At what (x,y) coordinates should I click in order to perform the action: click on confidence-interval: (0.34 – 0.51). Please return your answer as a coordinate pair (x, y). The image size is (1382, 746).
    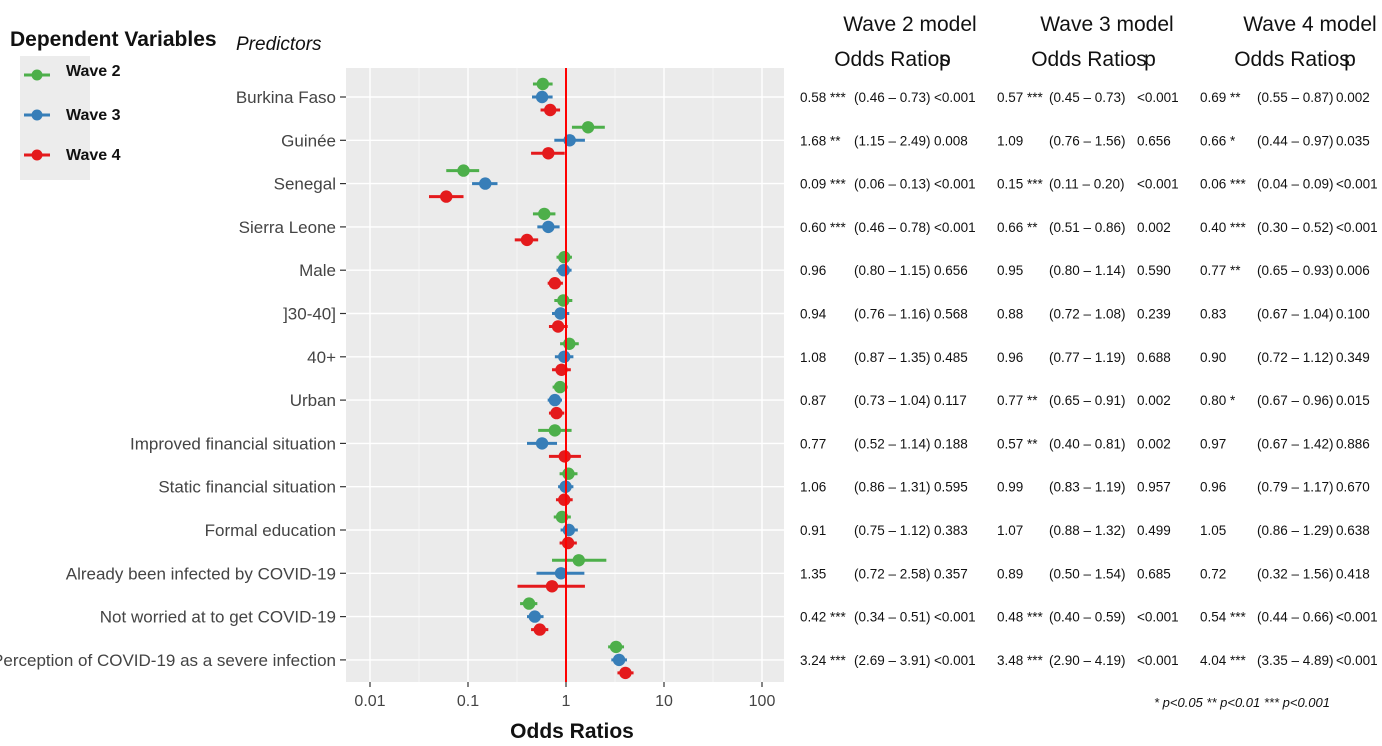
    Looking at the image, I should click on (892, 617).